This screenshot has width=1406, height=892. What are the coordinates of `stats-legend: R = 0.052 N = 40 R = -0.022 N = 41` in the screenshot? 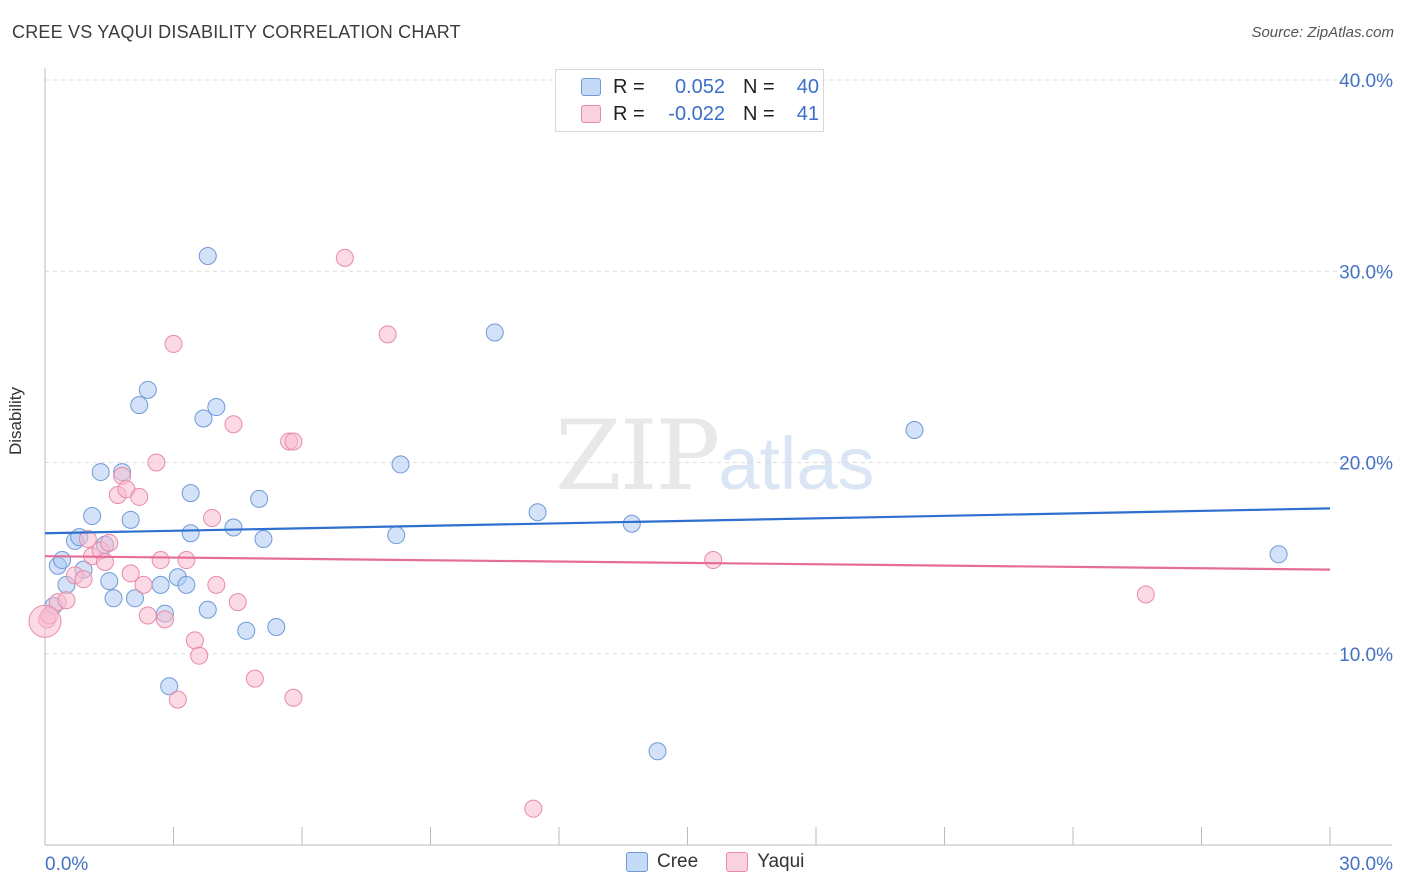 It's located at (689, 100).